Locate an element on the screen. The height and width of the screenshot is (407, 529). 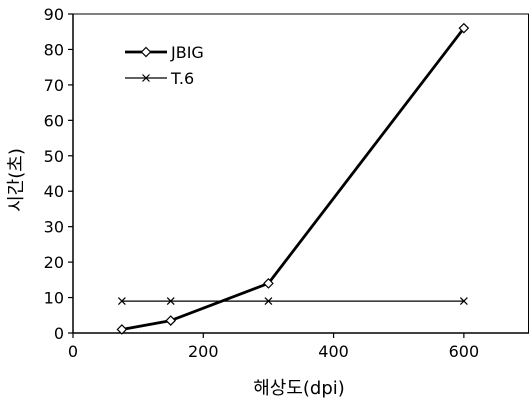
legend-label: T.6 is located at coordinates (182, 78).